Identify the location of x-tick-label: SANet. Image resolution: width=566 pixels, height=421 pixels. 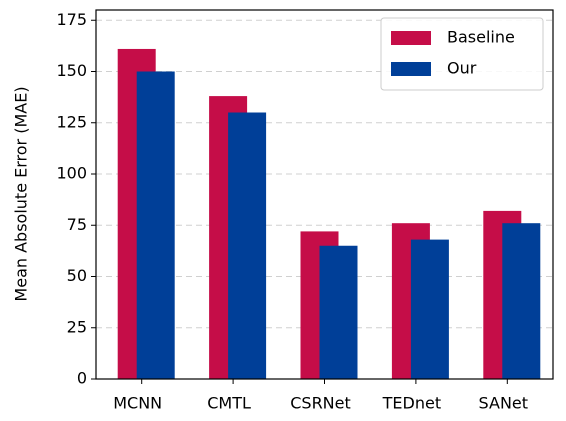
(503, 403).